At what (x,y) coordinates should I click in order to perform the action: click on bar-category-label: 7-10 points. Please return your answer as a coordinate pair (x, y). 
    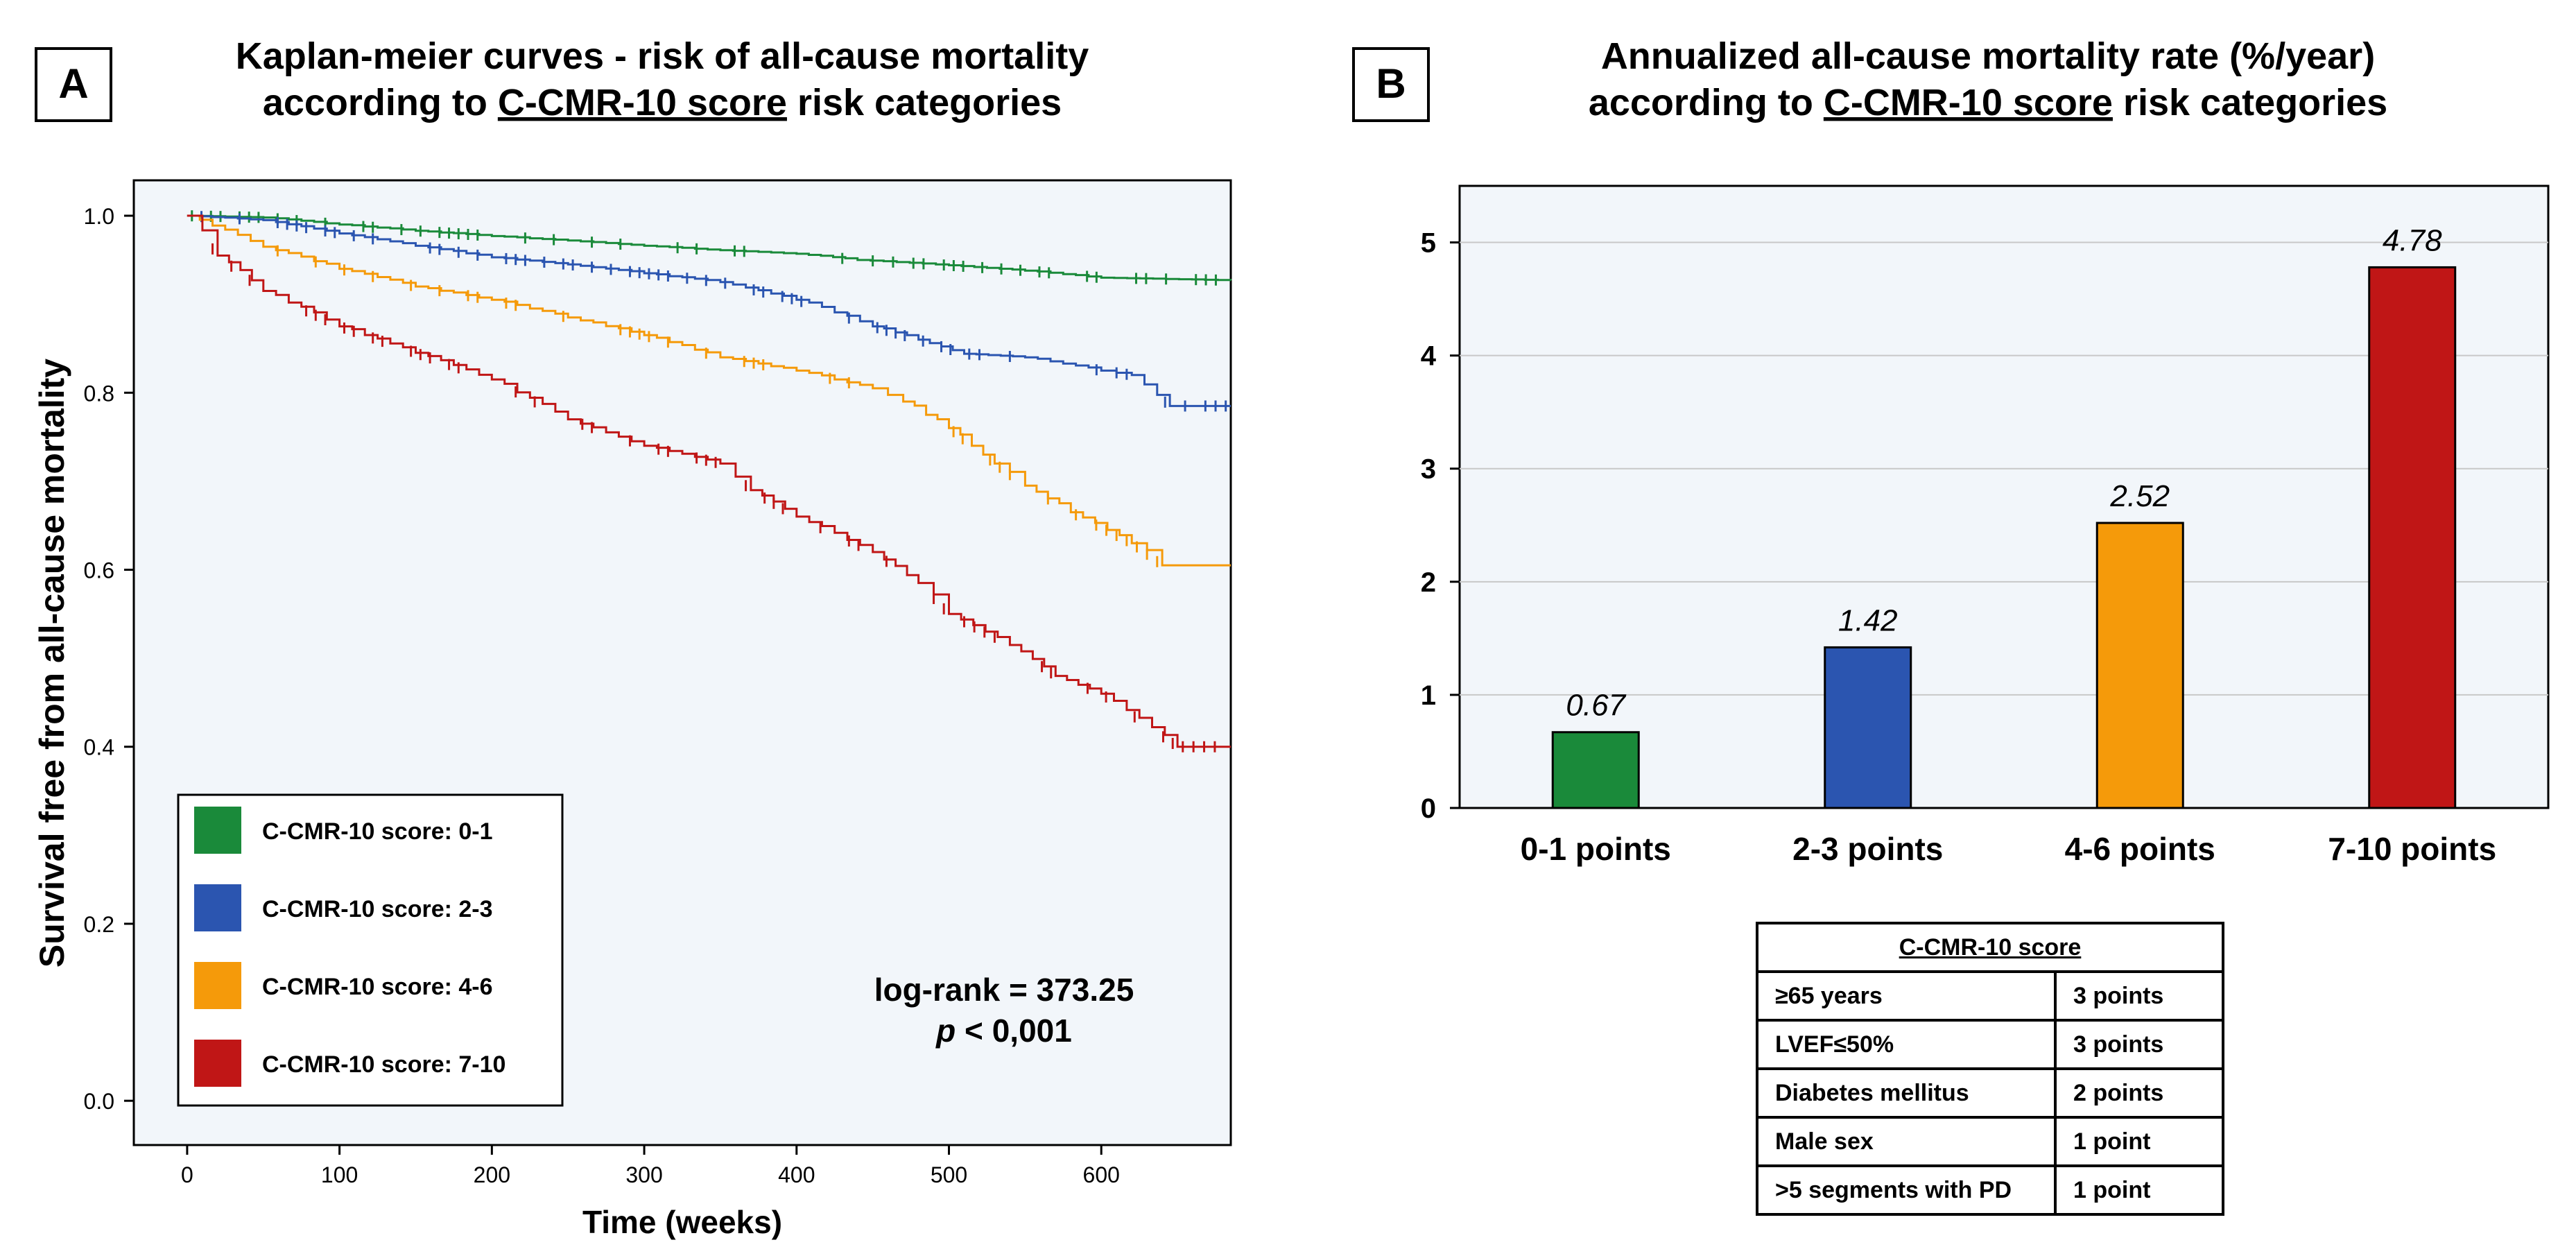
    Looking at the image, I should click on (2412, 849).